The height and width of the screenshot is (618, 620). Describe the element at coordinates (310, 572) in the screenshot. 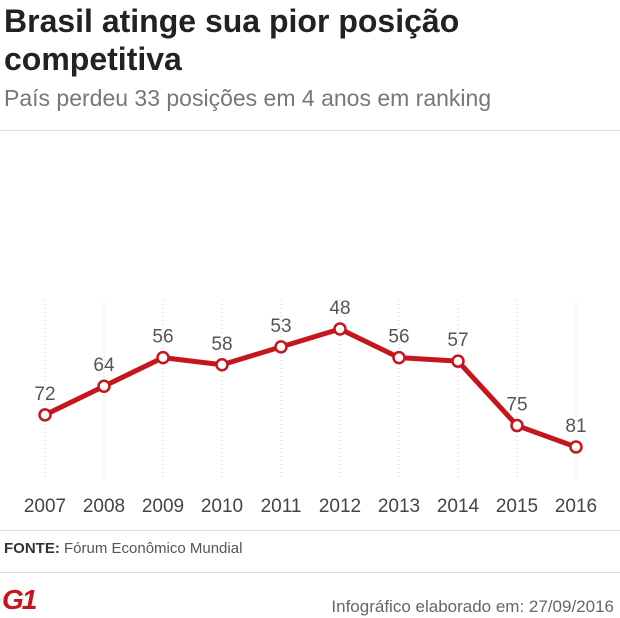

I see `footer-divider` at that location.